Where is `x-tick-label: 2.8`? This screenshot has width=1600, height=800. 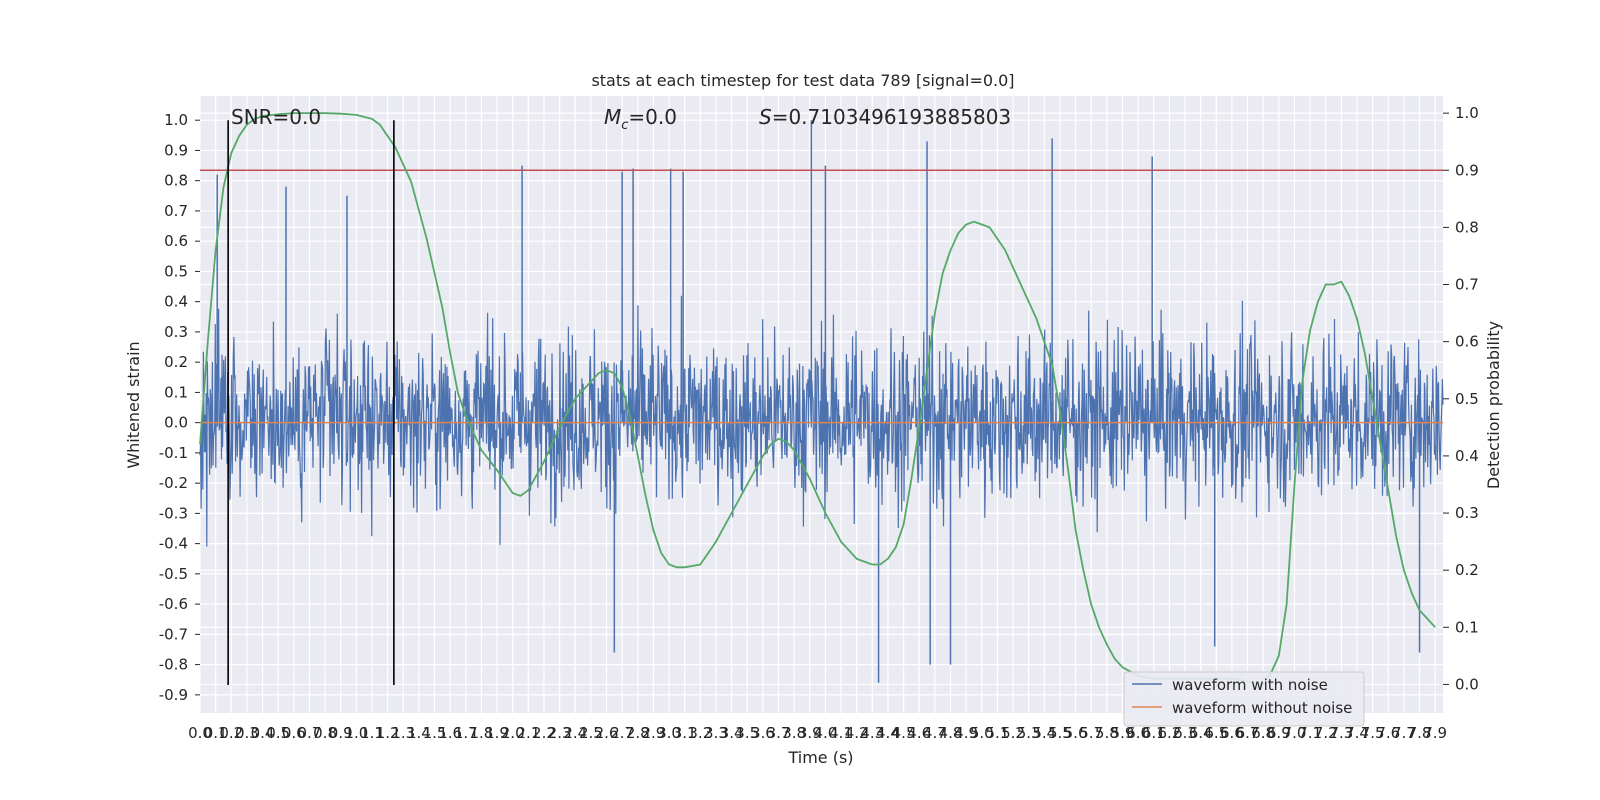 x-tick-label: 2.8 is located at coordinates (638, 733).